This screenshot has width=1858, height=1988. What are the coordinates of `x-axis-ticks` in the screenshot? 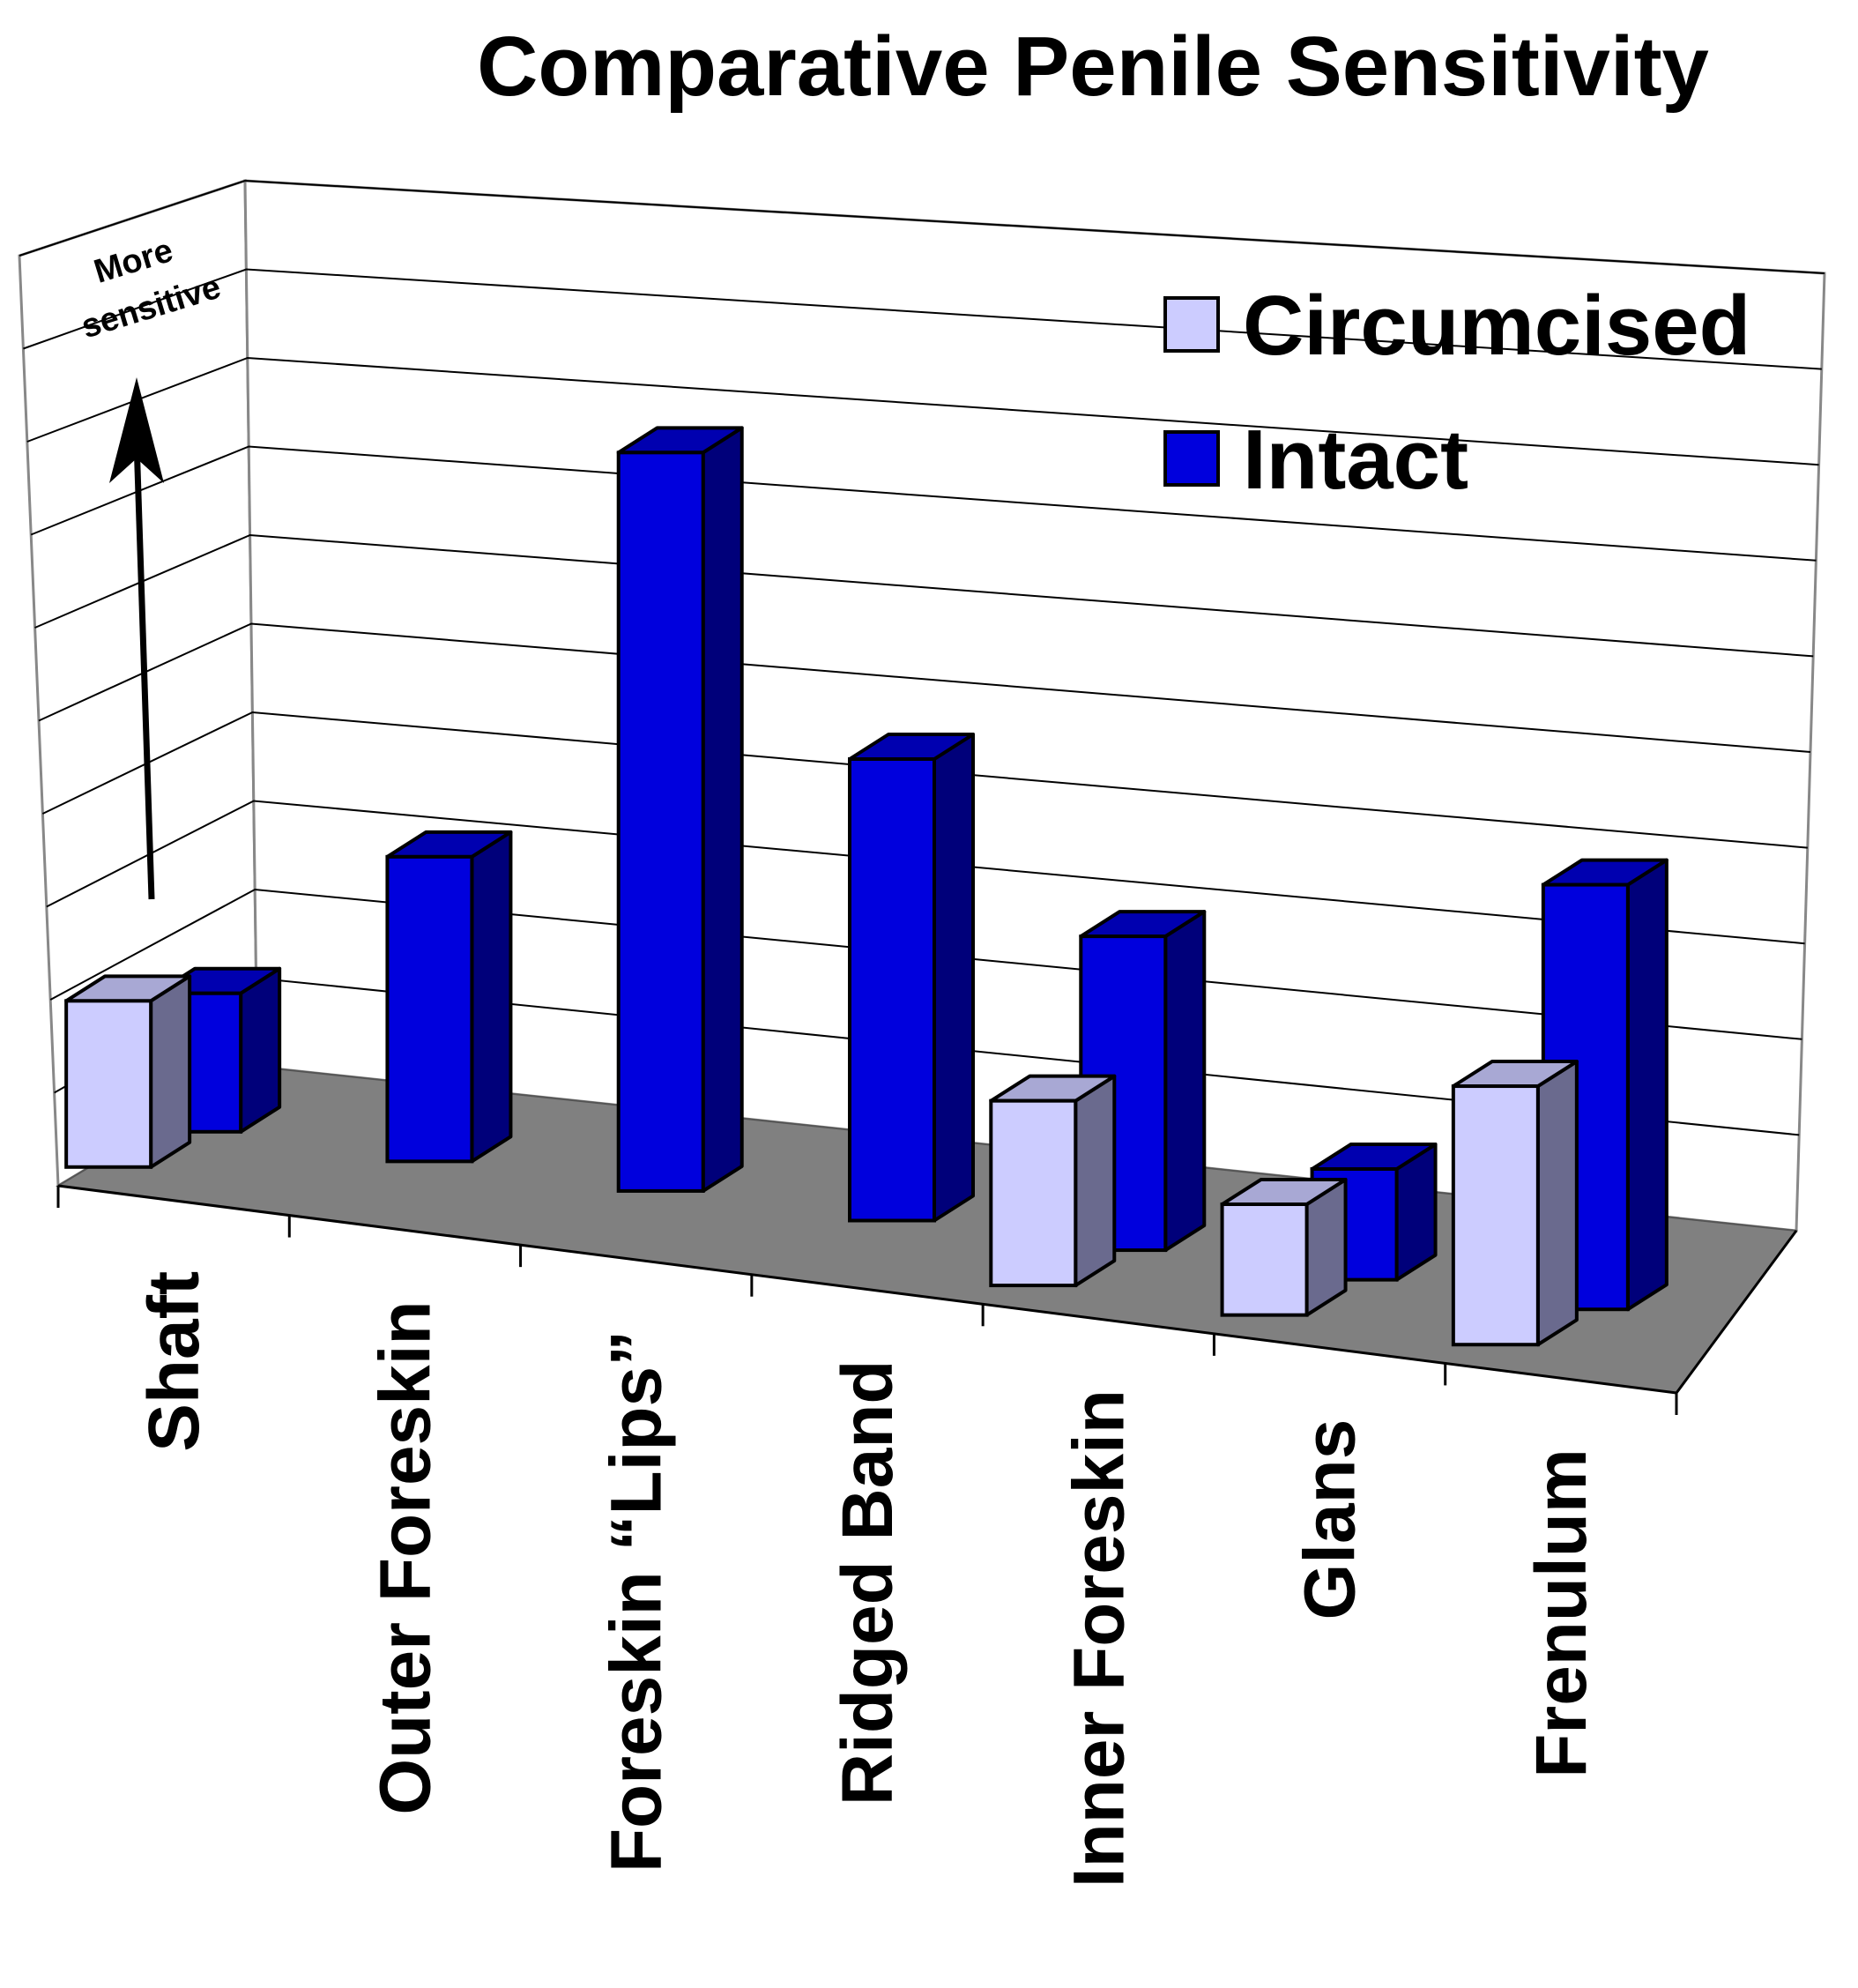 It's located at (867, 1300).